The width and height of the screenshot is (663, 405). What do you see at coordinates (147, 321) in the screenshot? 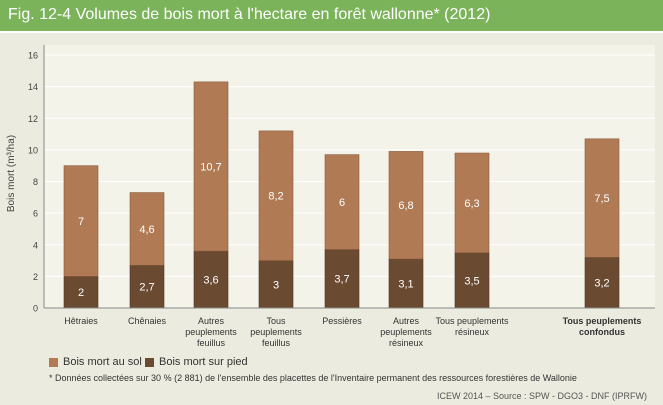
I see `x-category-label: Chênaies` at bounding box center [147, 321].